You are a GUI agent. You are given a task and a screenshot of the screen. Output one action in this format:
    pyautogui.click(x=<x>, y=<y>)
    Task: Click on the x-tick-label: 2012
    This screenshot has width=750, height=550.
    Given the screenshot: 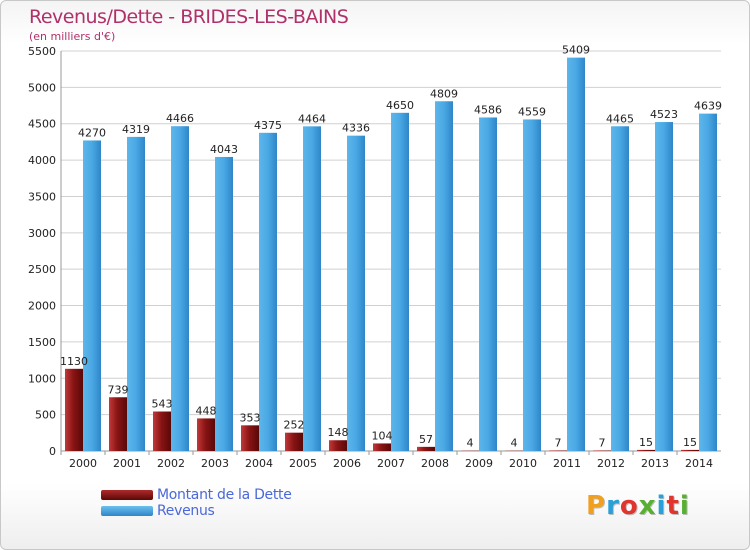 What is the action you would take?
    pyautogui.click(x=611, y=463)
    